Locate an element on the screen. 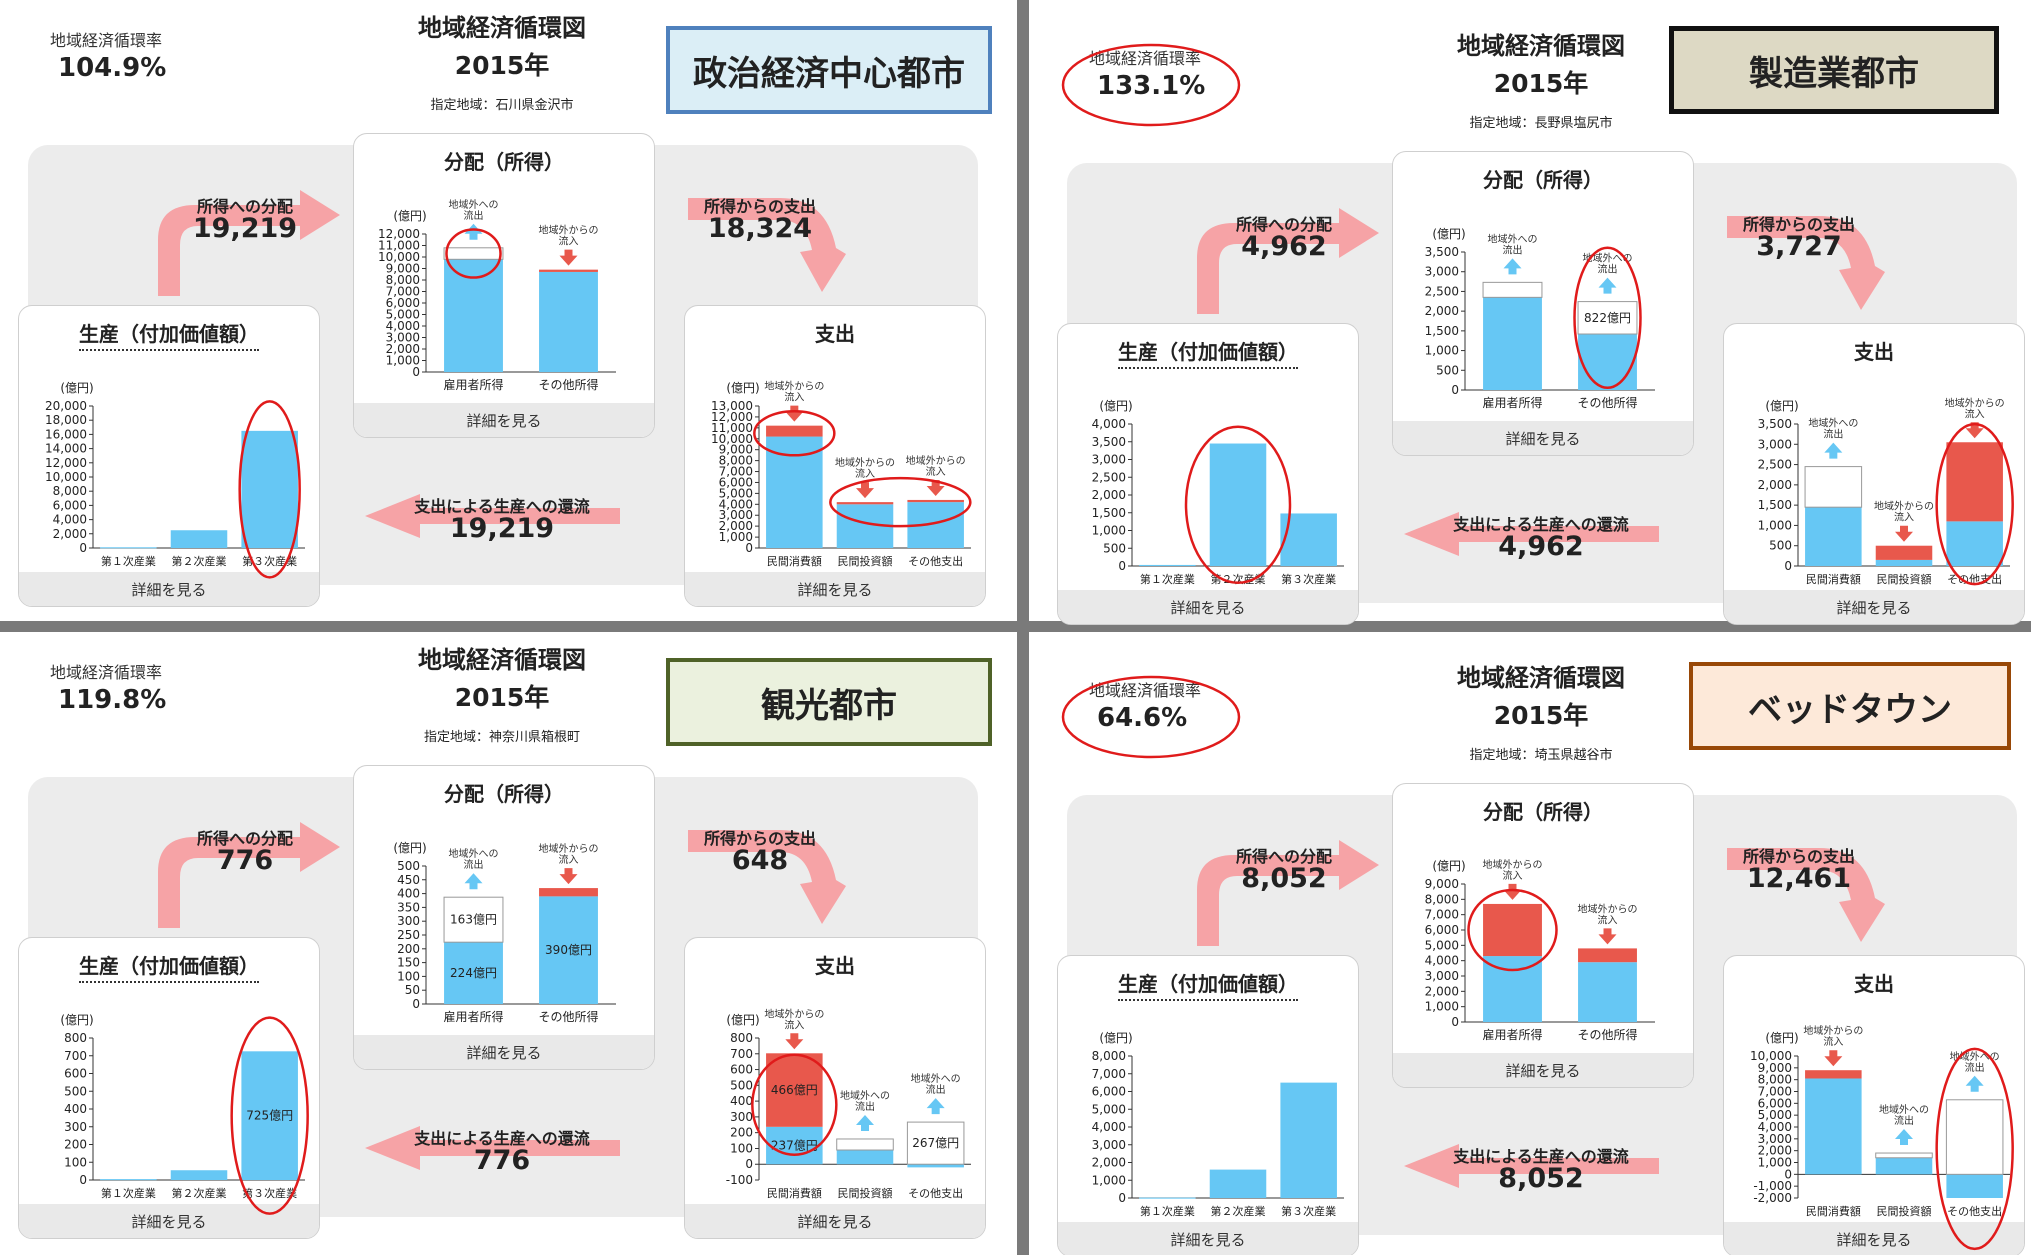  x-category-label: 第３次産業 is located at coordinates (1308, 579).